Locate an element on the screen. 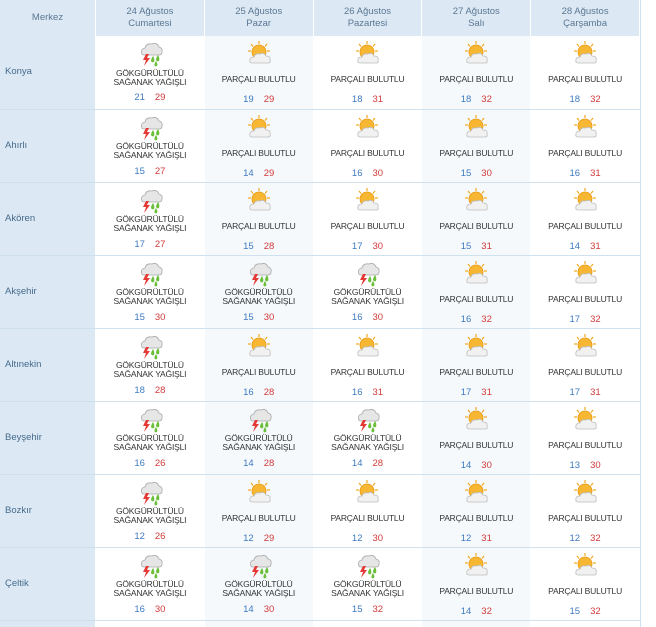 This screenshot has height=627, width=656. forecast-cell: PARÇALI BULUTLU 16 31 is located at coordinates (368, 365).